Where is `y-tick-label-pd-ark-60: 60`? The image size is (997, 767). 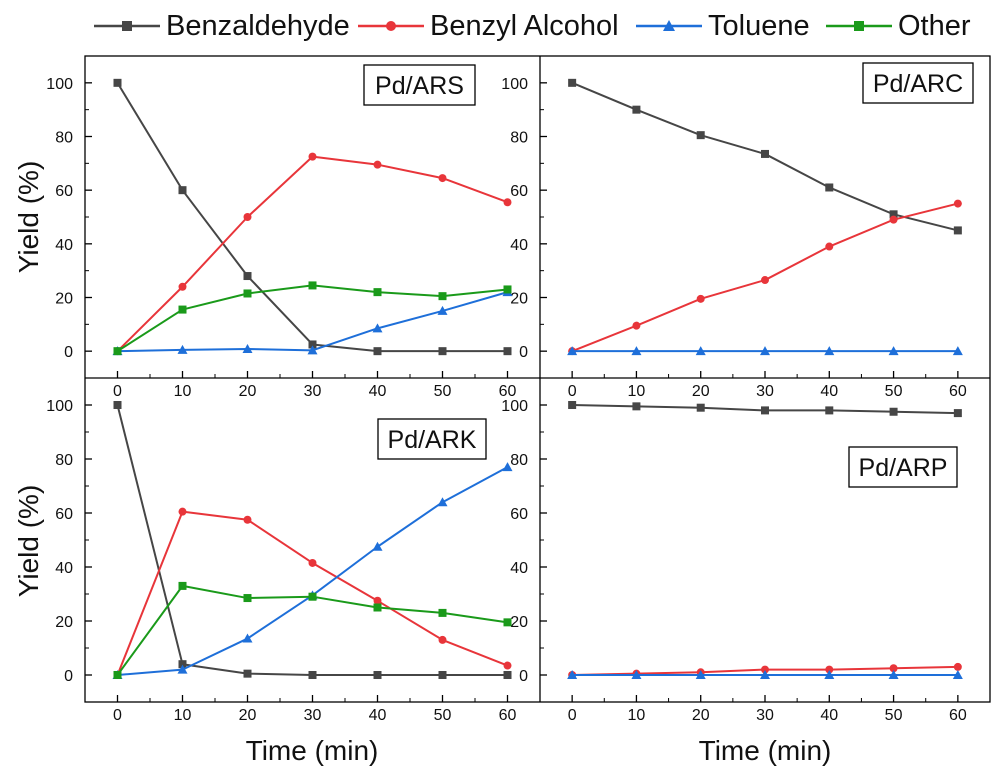
y-tick-label-pd-ark-60: 60 is located at coordinates (64, 514).